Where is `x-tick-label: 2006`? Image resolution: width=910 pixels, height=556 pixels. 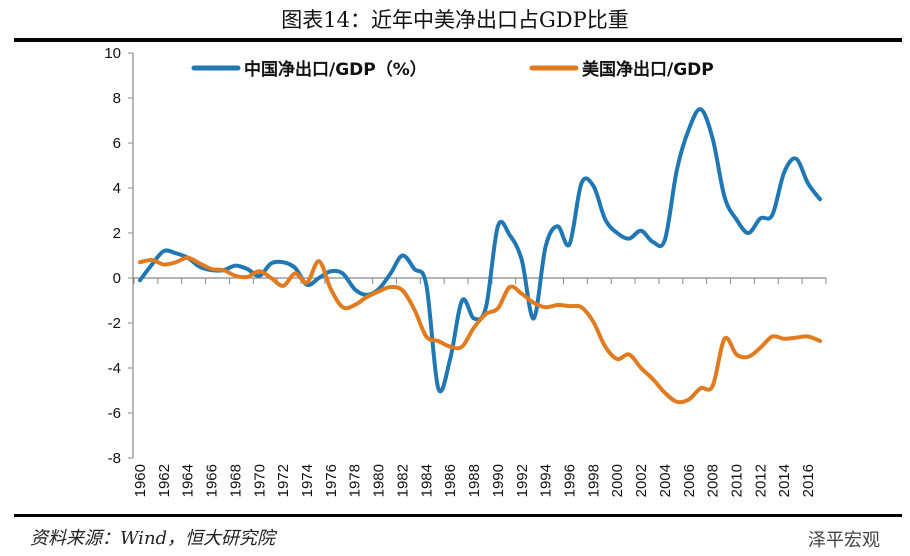
x-tick-label: 2006 is located at coordinates (689, 480).